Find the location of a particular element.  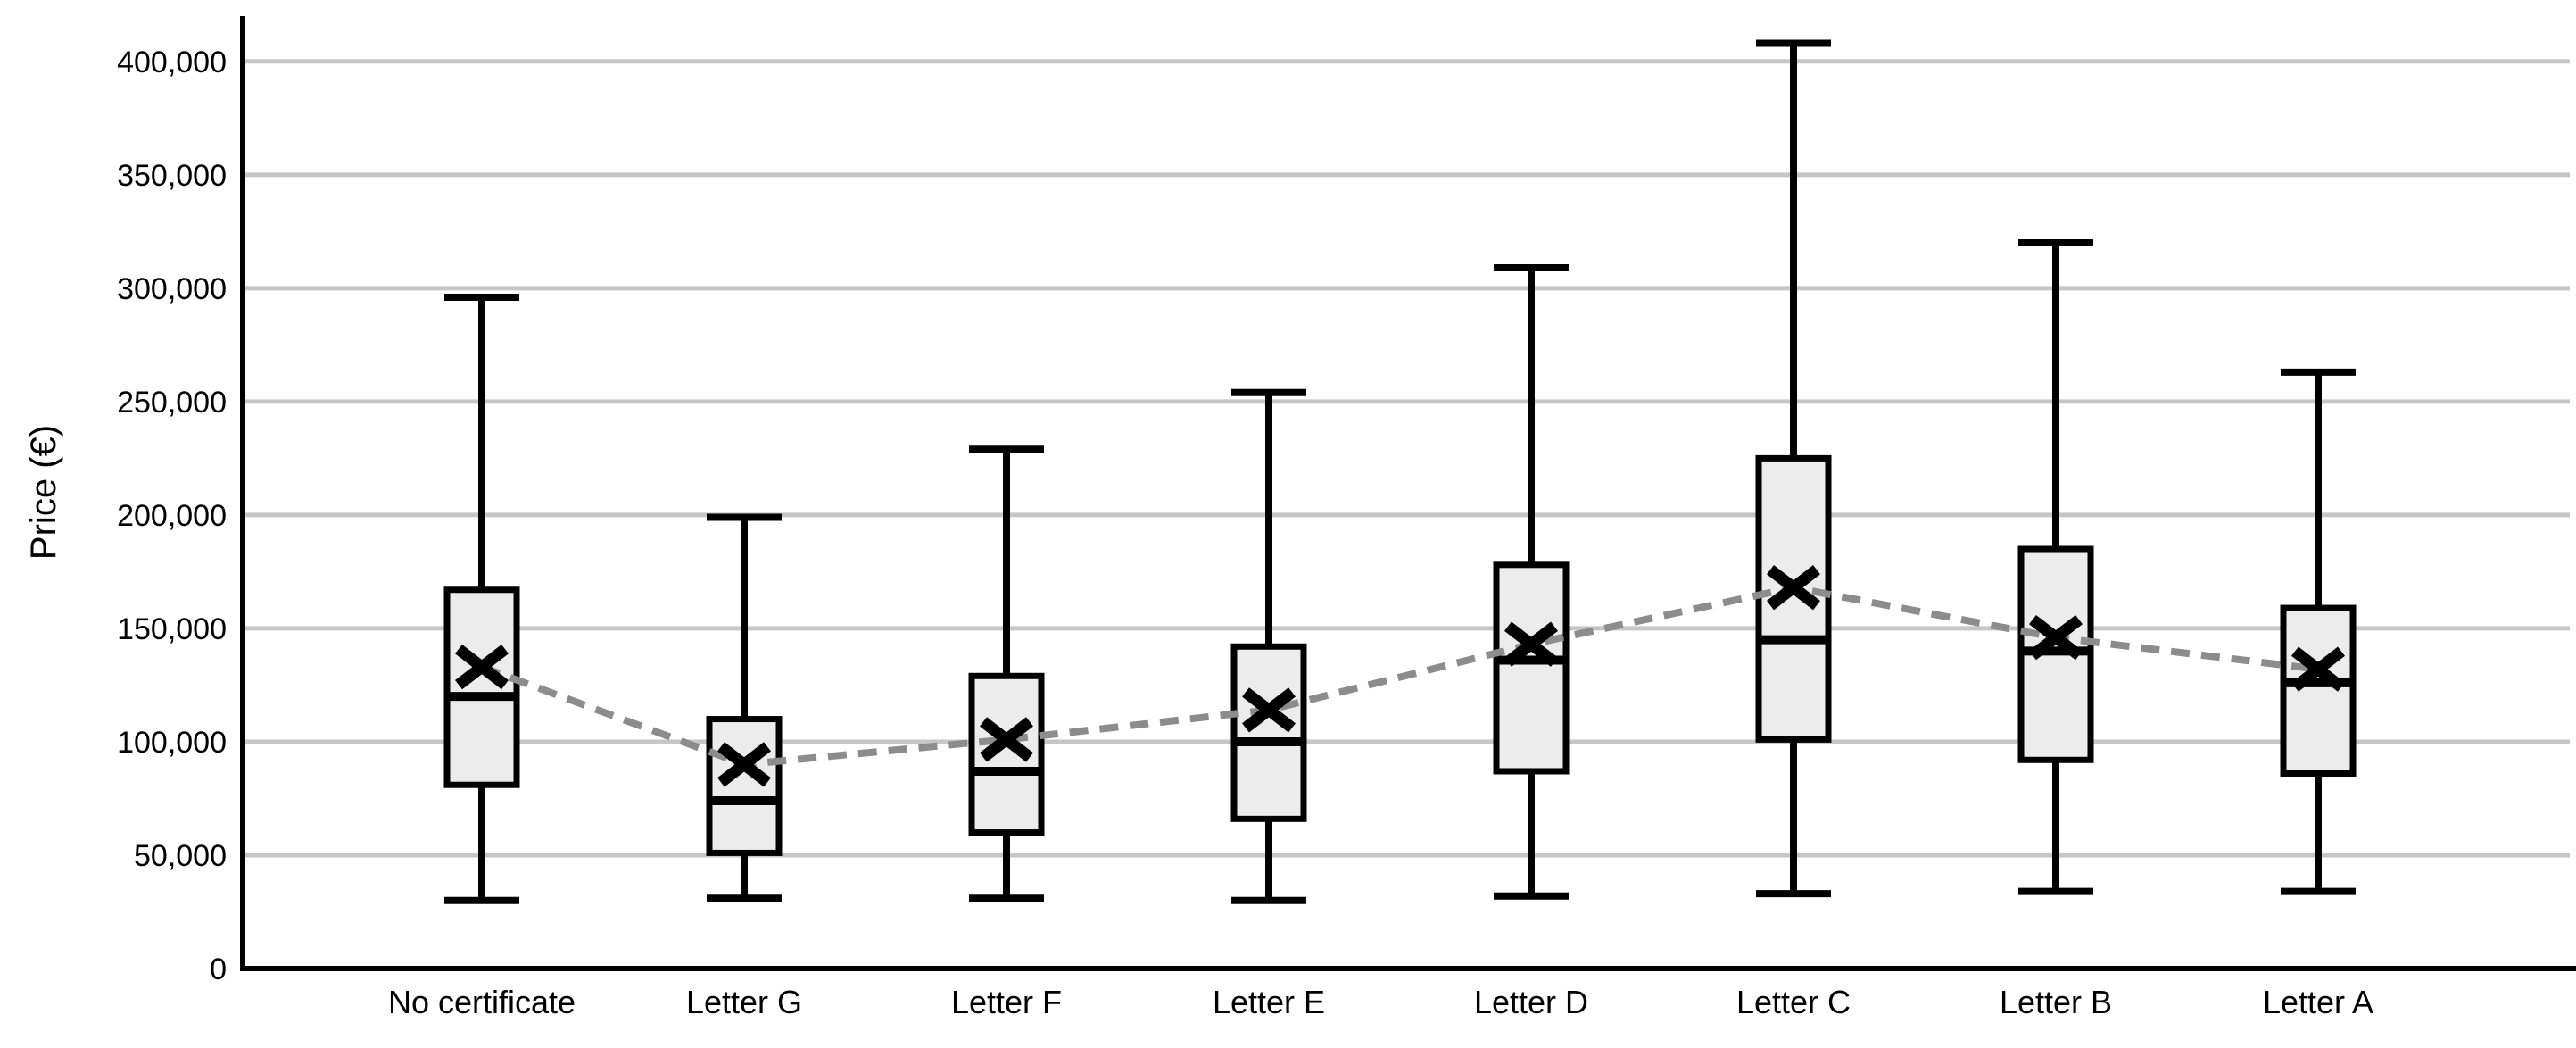

x-category-label: Letter C is located at coordinates (1793, 1002).